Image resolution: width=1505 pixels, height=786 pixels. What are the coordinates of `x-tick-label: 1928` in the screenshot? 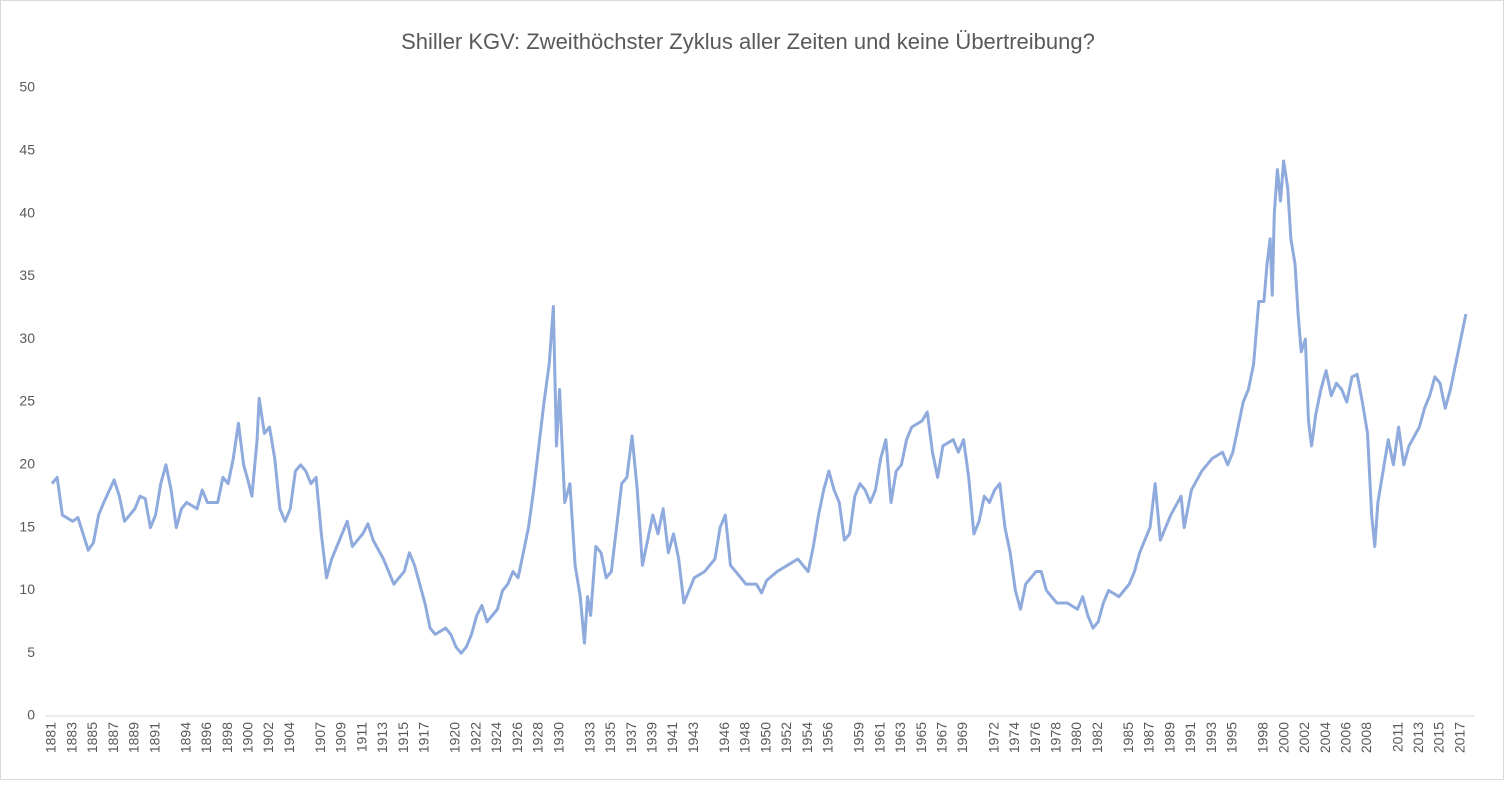 It's located at (538, 737).